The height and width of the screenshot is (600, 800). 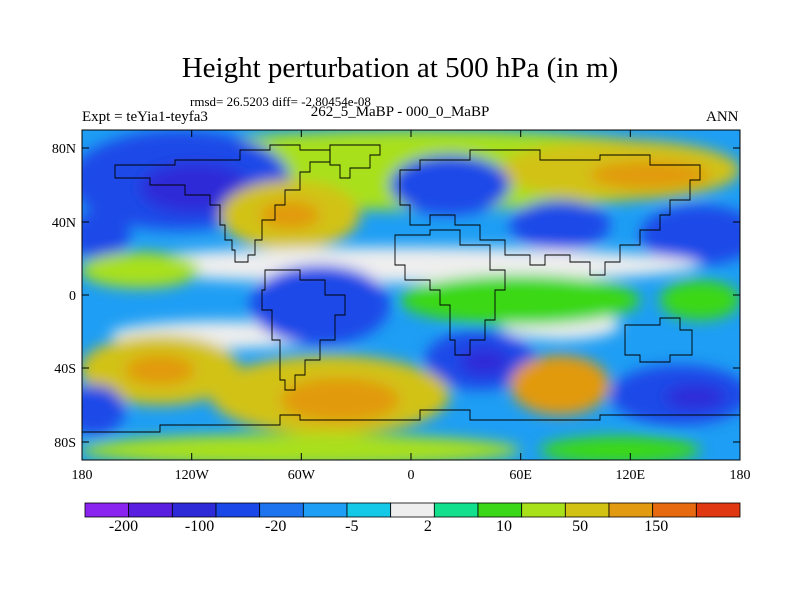 What do you see at coordinates (722, 117) in the screenshot?
I see `season-label: ANN` at bounding box center [722, 117].